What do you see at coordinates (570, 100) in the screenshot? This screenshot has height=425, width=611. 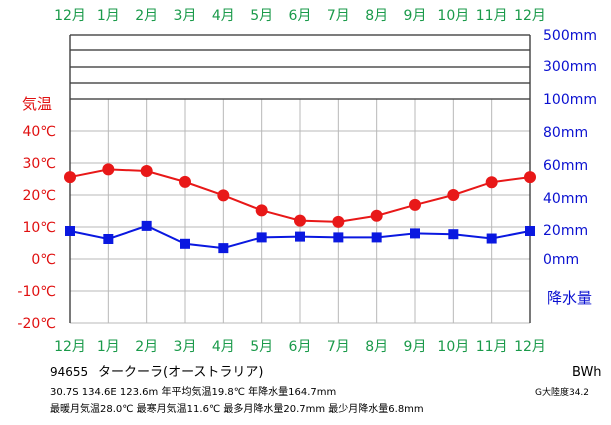 I see `precipitation-tick-label: 100mm` at bounding box center [570, 100].